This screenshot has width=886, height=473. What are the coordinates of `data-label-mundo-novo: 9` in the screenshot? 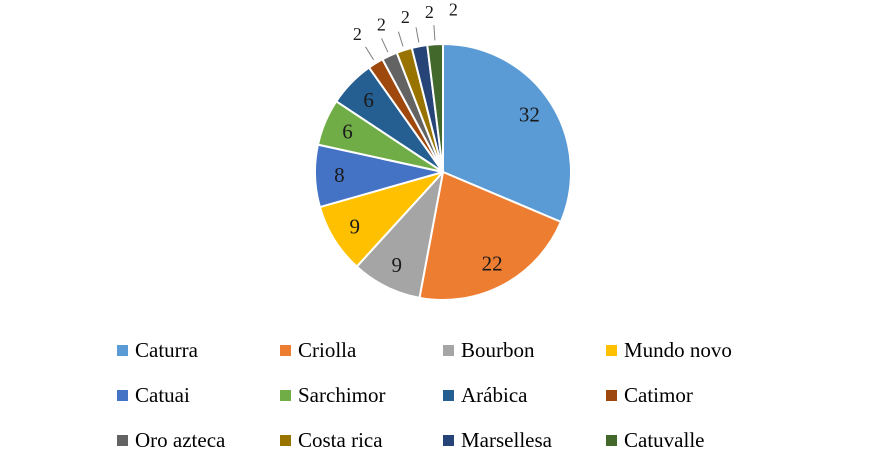 It's located at (355, 227).